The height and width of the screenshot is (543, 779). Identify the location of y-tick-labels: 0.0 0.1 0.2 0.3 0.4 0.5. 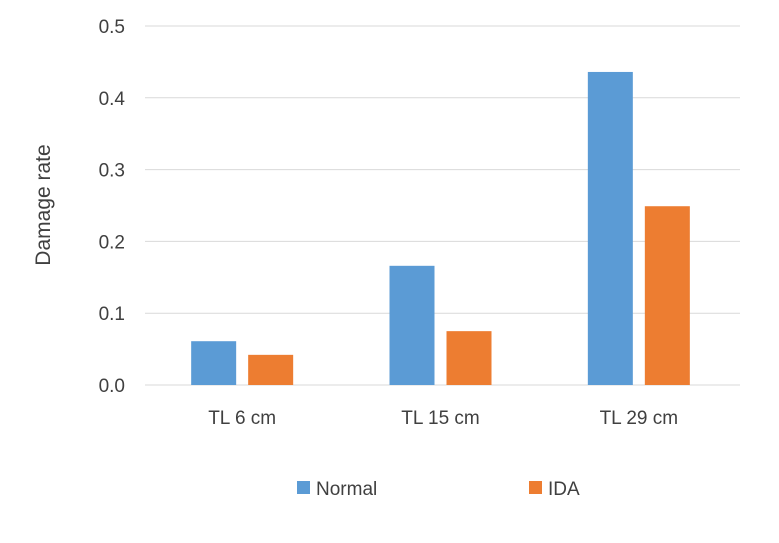
(112, 207).